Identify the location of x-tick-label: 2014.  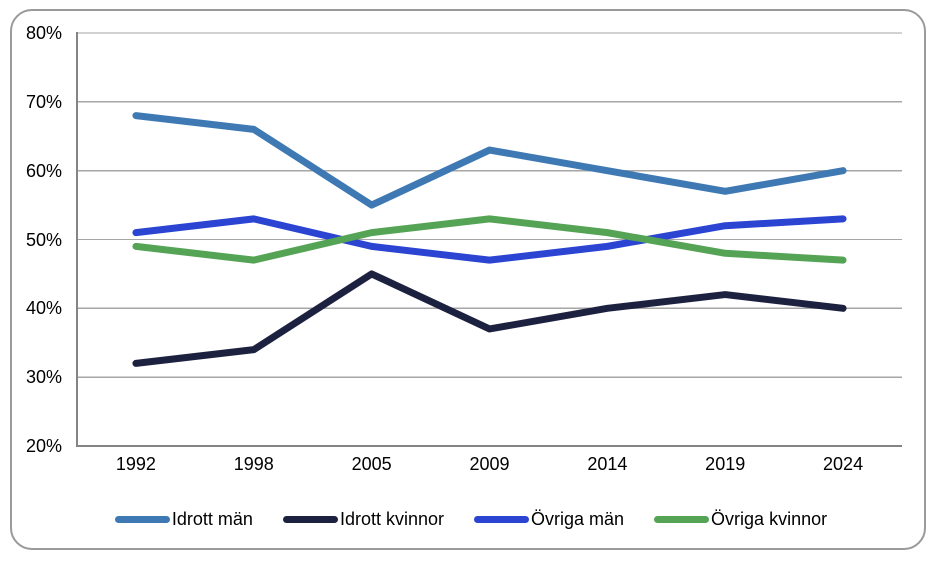
(607, 464).